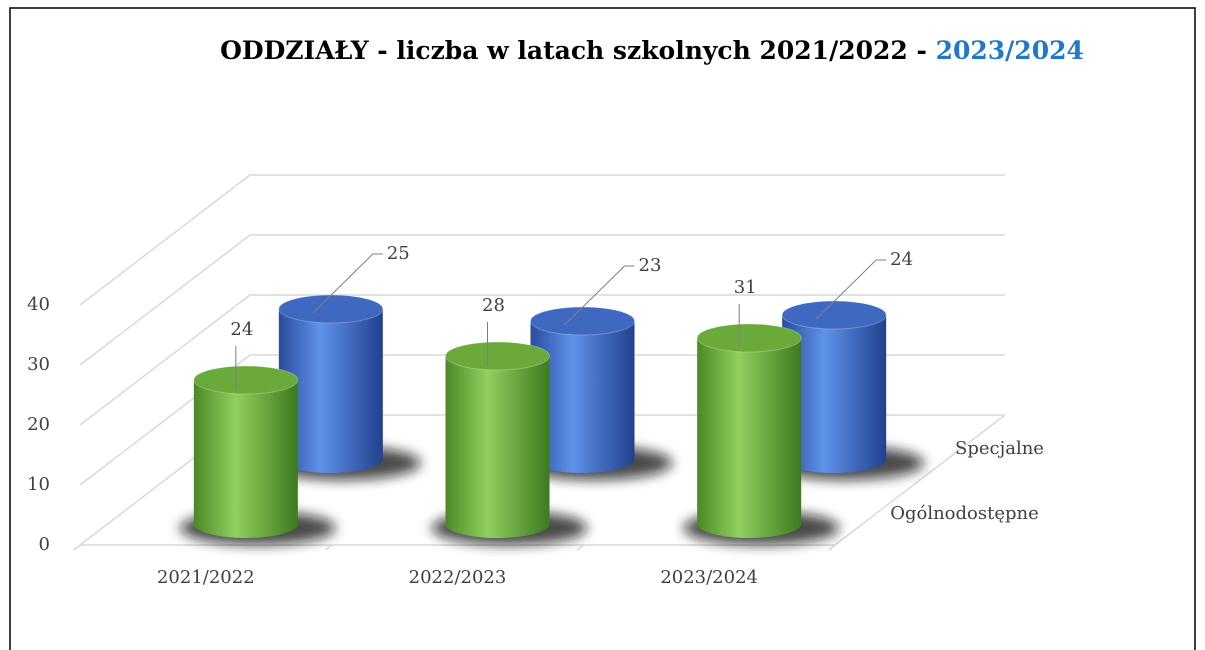 The image size is (1205, 650). I want to click on y-tick-label: 20, so click(38, 424).